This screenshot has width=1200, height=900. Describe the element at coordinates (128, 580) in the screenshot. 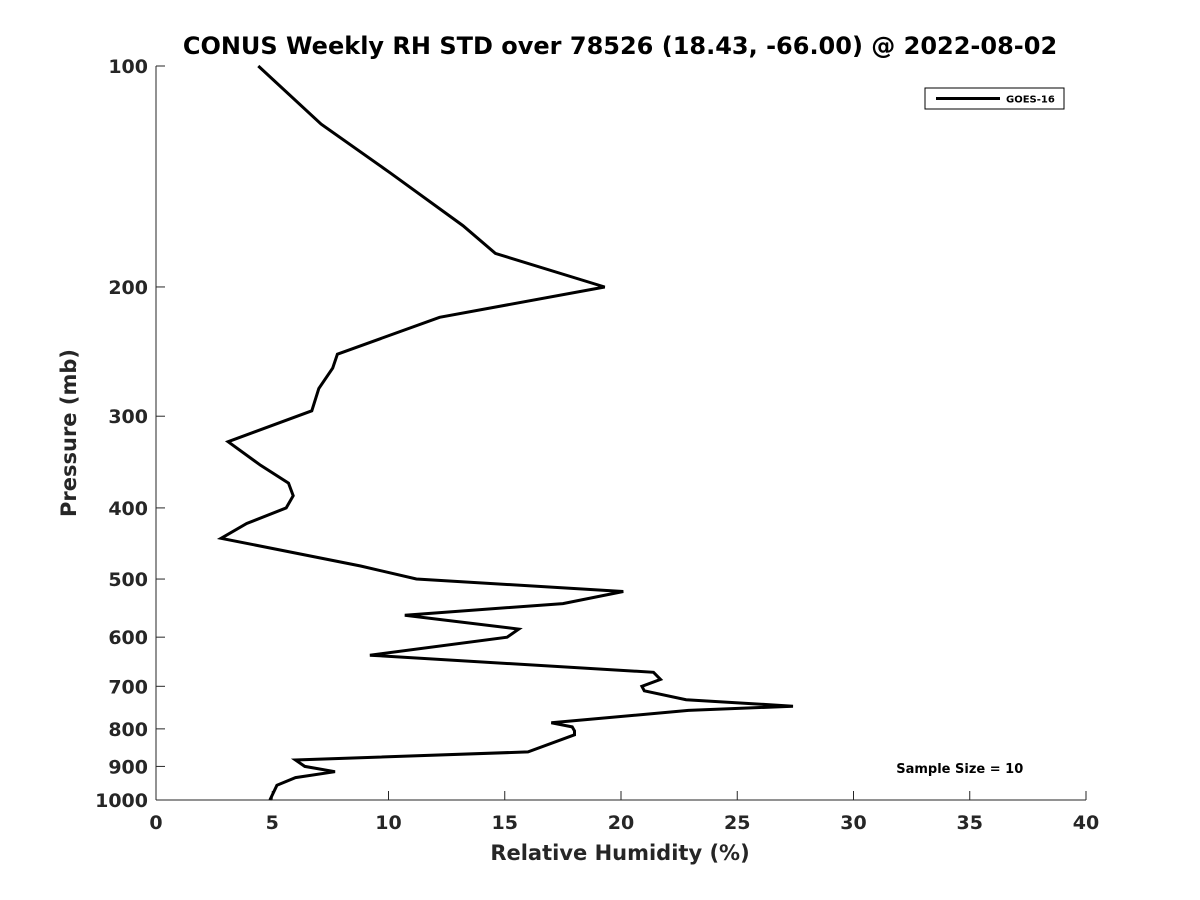

I see `y-tick-label: 500` at that location.